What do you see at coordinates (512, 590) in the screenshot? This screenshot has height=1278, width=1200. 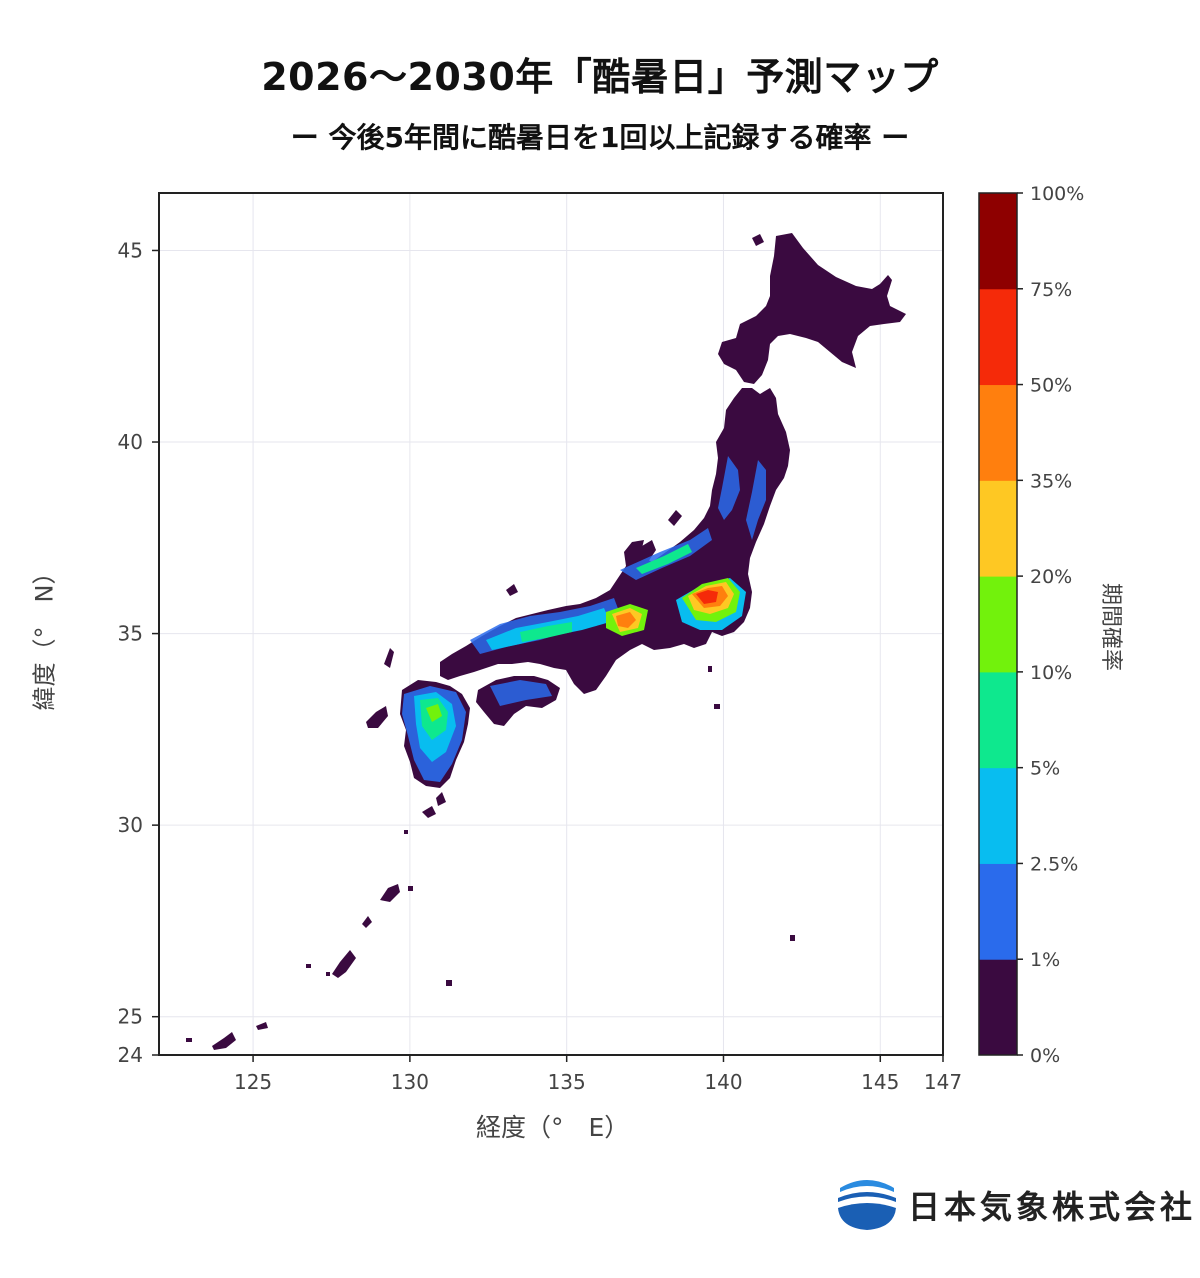 I see `oki-islands-land` at bounding box center [512, 590].